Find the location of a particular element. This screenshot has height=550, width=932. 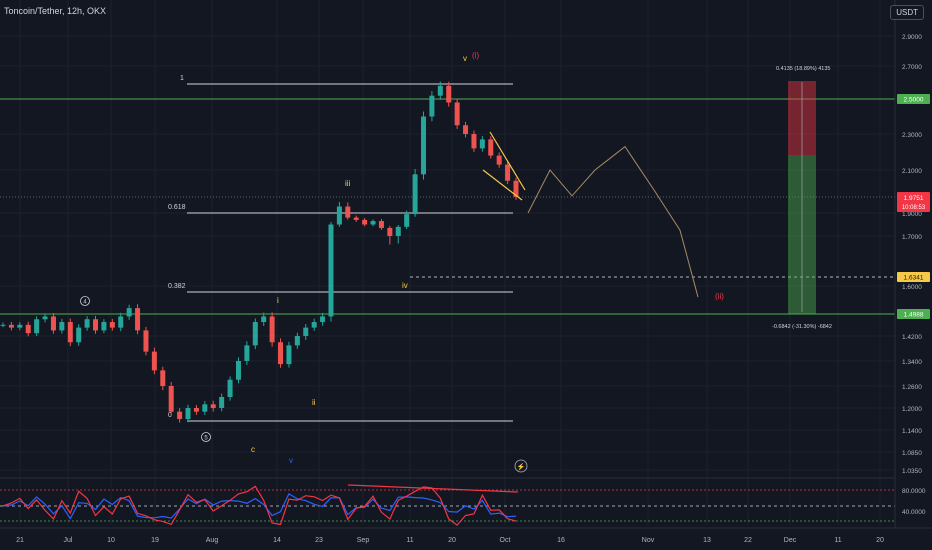

price-axis-tick: 2.1000 is located at coordinates (912, 171).